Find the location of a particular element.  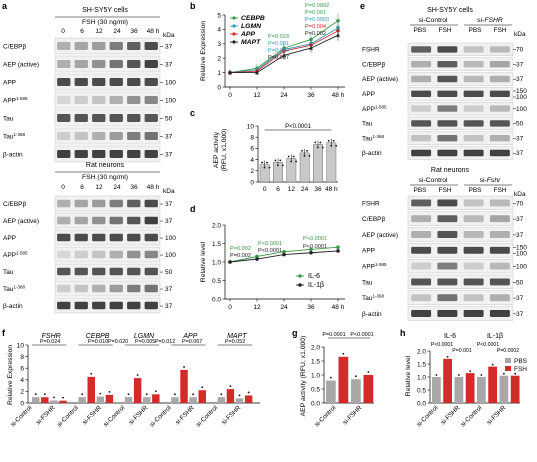

p-value: P=0.067 is located at coordinates (192, 342).